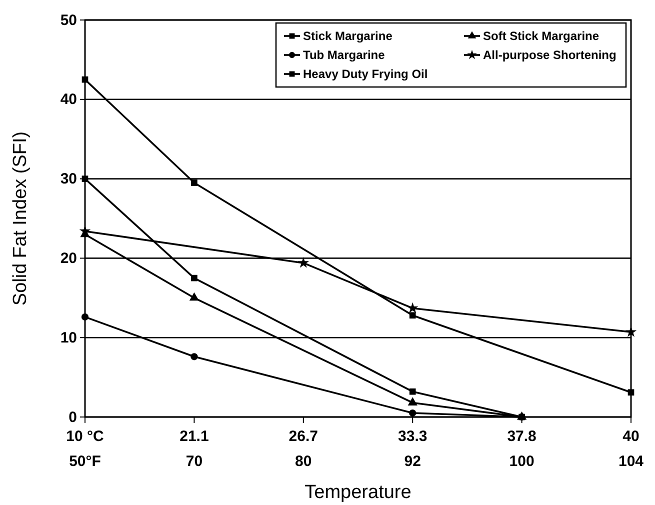 Image resolution: width=655 pixels, height=505 pixels. I want to click on legend-label: Tub Margarine, so click(344, 55).